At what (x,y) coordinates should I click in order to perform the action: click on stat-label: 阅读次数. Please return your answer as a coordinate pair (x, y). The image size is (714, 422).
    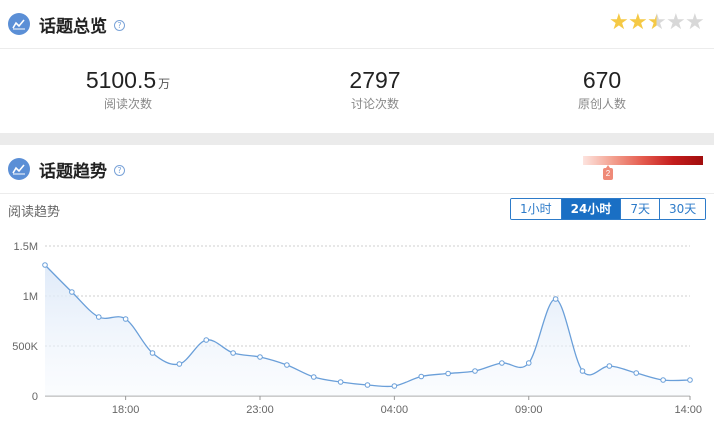
    Looking at the image, I should click on (127, 104).